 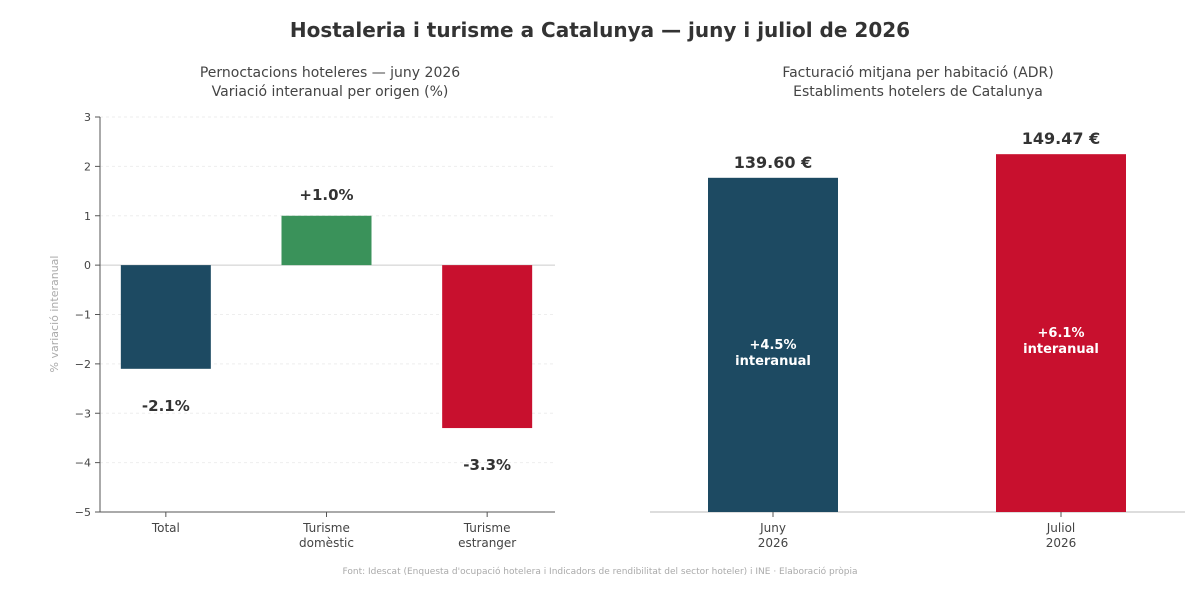 I want to click on left-y-tick-label: 0, so click(x=87, y=265).